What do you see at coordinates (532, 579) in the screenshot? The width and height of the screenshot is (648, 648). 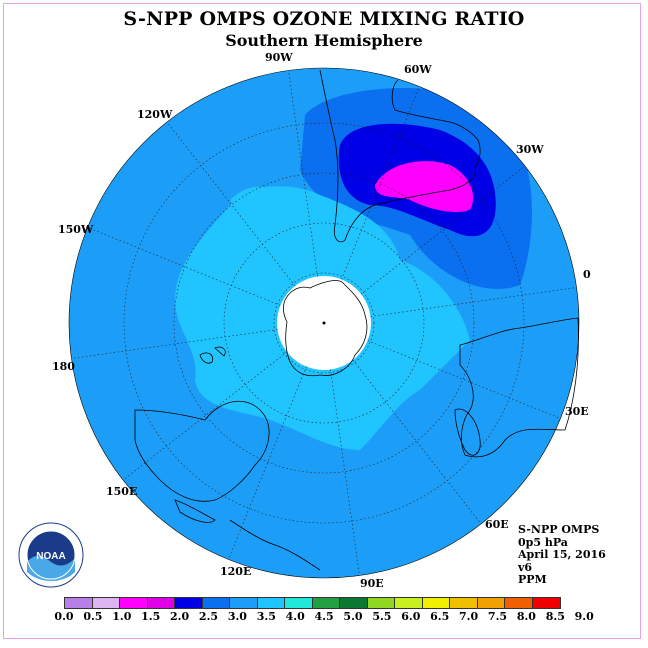 I see `info-units: PPM` at bounding box center [532, 579].